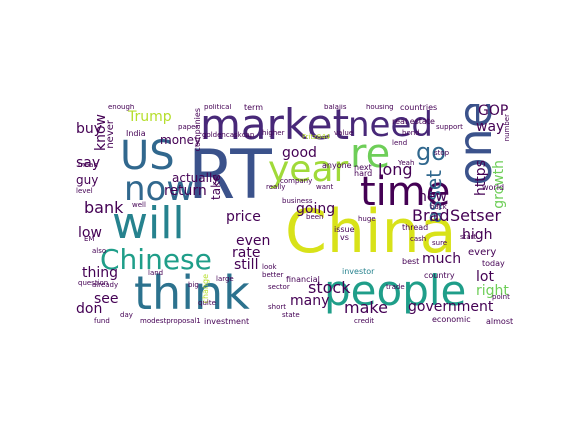  Describe the element at coordinates (451, 319) in the screenshot. I see `word-economic: economic` at that location.